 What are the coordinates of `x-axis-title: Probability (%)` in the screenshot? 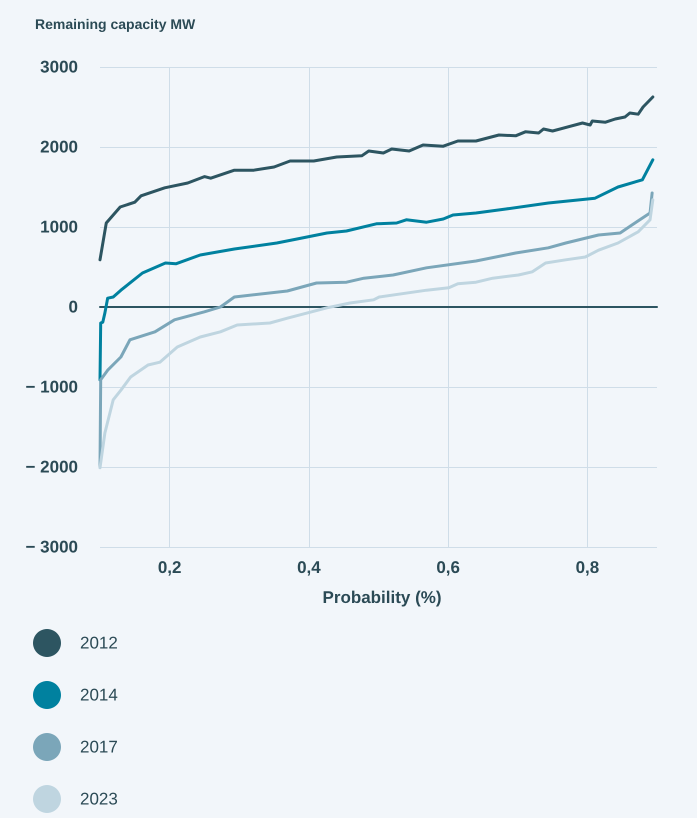 It's located at (382, 597).